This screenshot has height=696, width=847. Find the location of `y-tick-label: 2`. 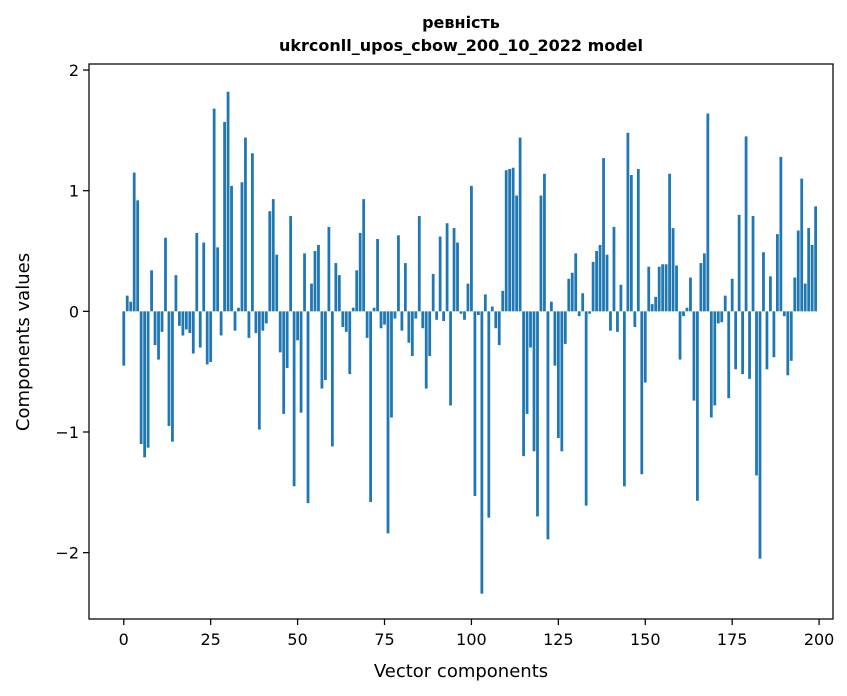

y-tick-label: 2 is located at coordinates (74, 70).